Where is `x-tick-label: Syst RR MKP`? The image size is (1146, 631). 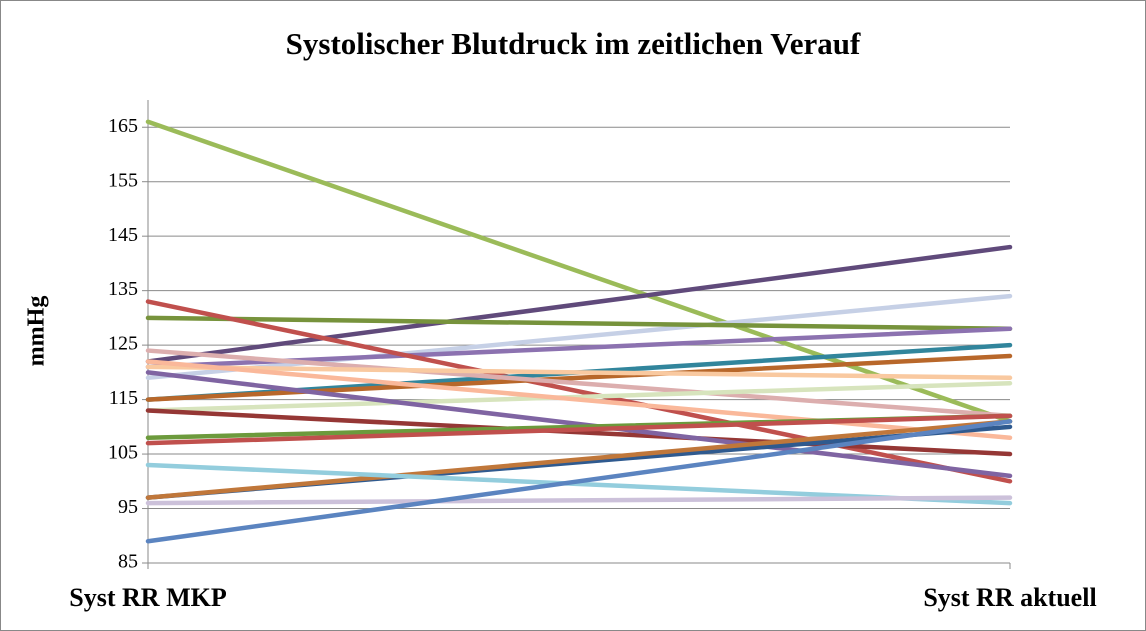
x-tick-label: Syst RR MKP is located at coordinates (148, 597).